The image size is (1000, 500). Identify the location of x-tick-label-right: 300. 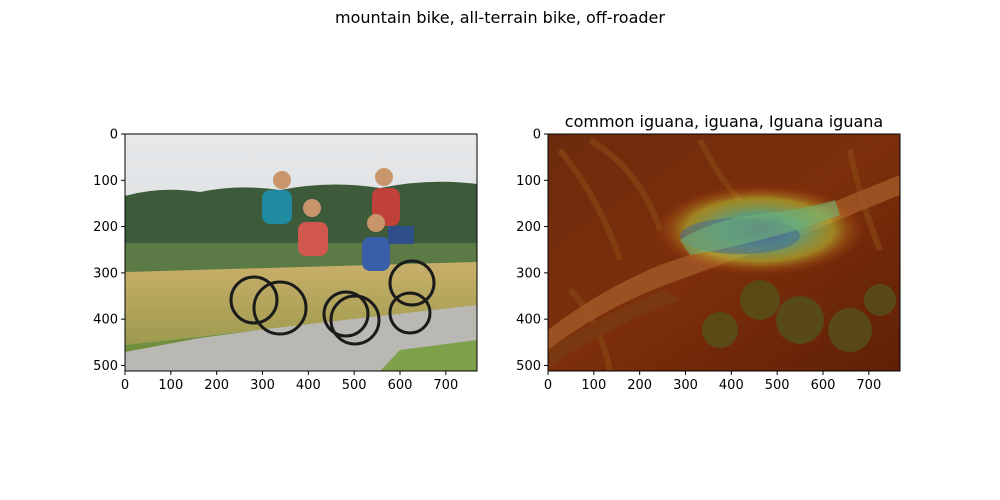
(685, 385).